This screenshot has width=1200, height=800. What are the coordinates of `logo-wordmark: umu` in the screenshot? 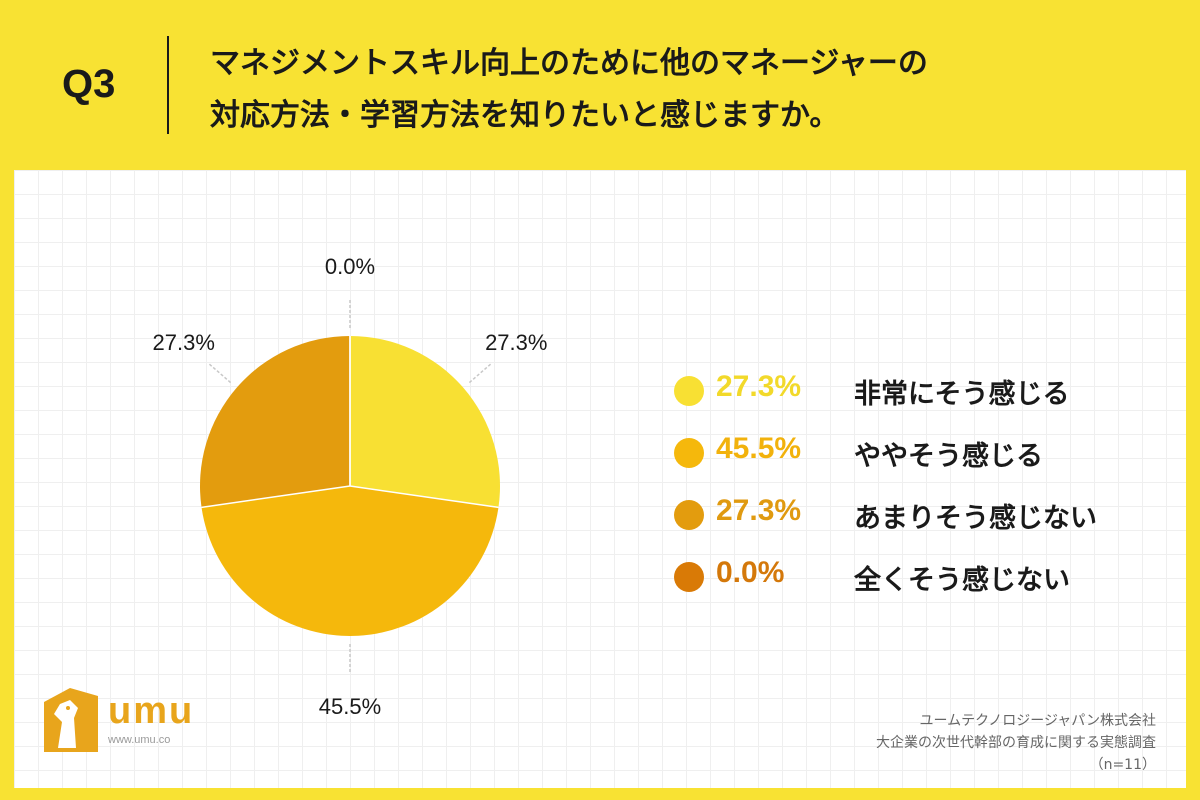 It's located at (151, 711).